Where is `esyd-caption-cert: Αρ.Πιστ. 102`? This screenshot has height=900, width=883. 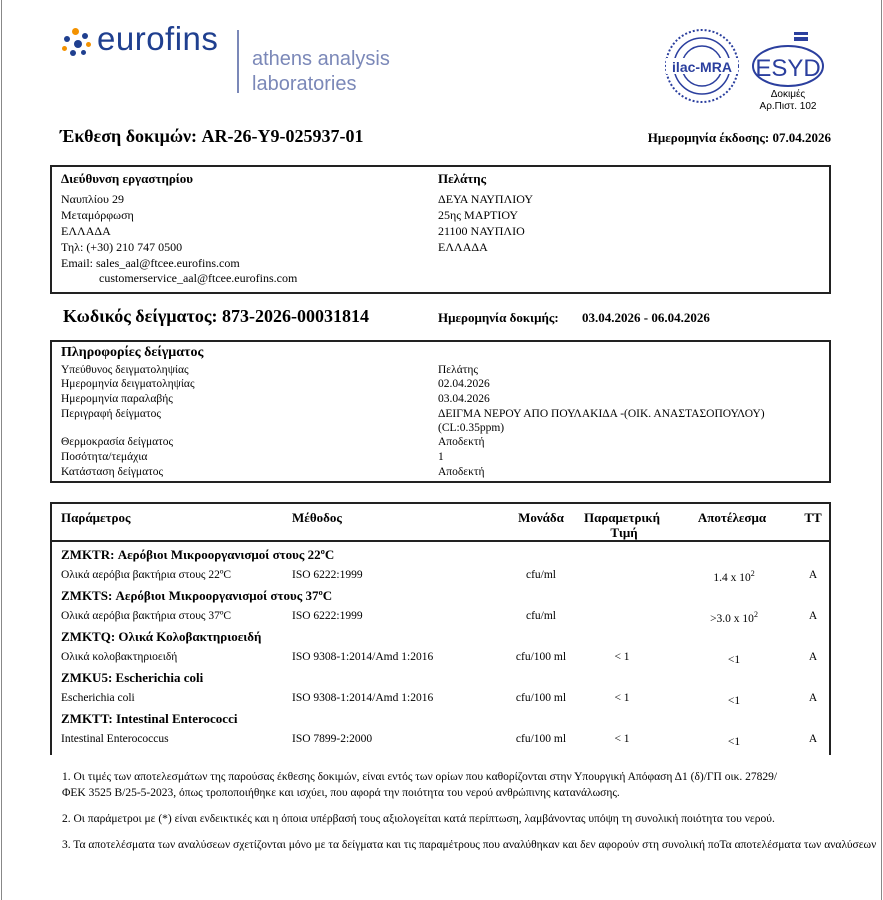
esyd-caption-cert: Αρ.Πιστ. 102 is located at coordinates (788, 106).